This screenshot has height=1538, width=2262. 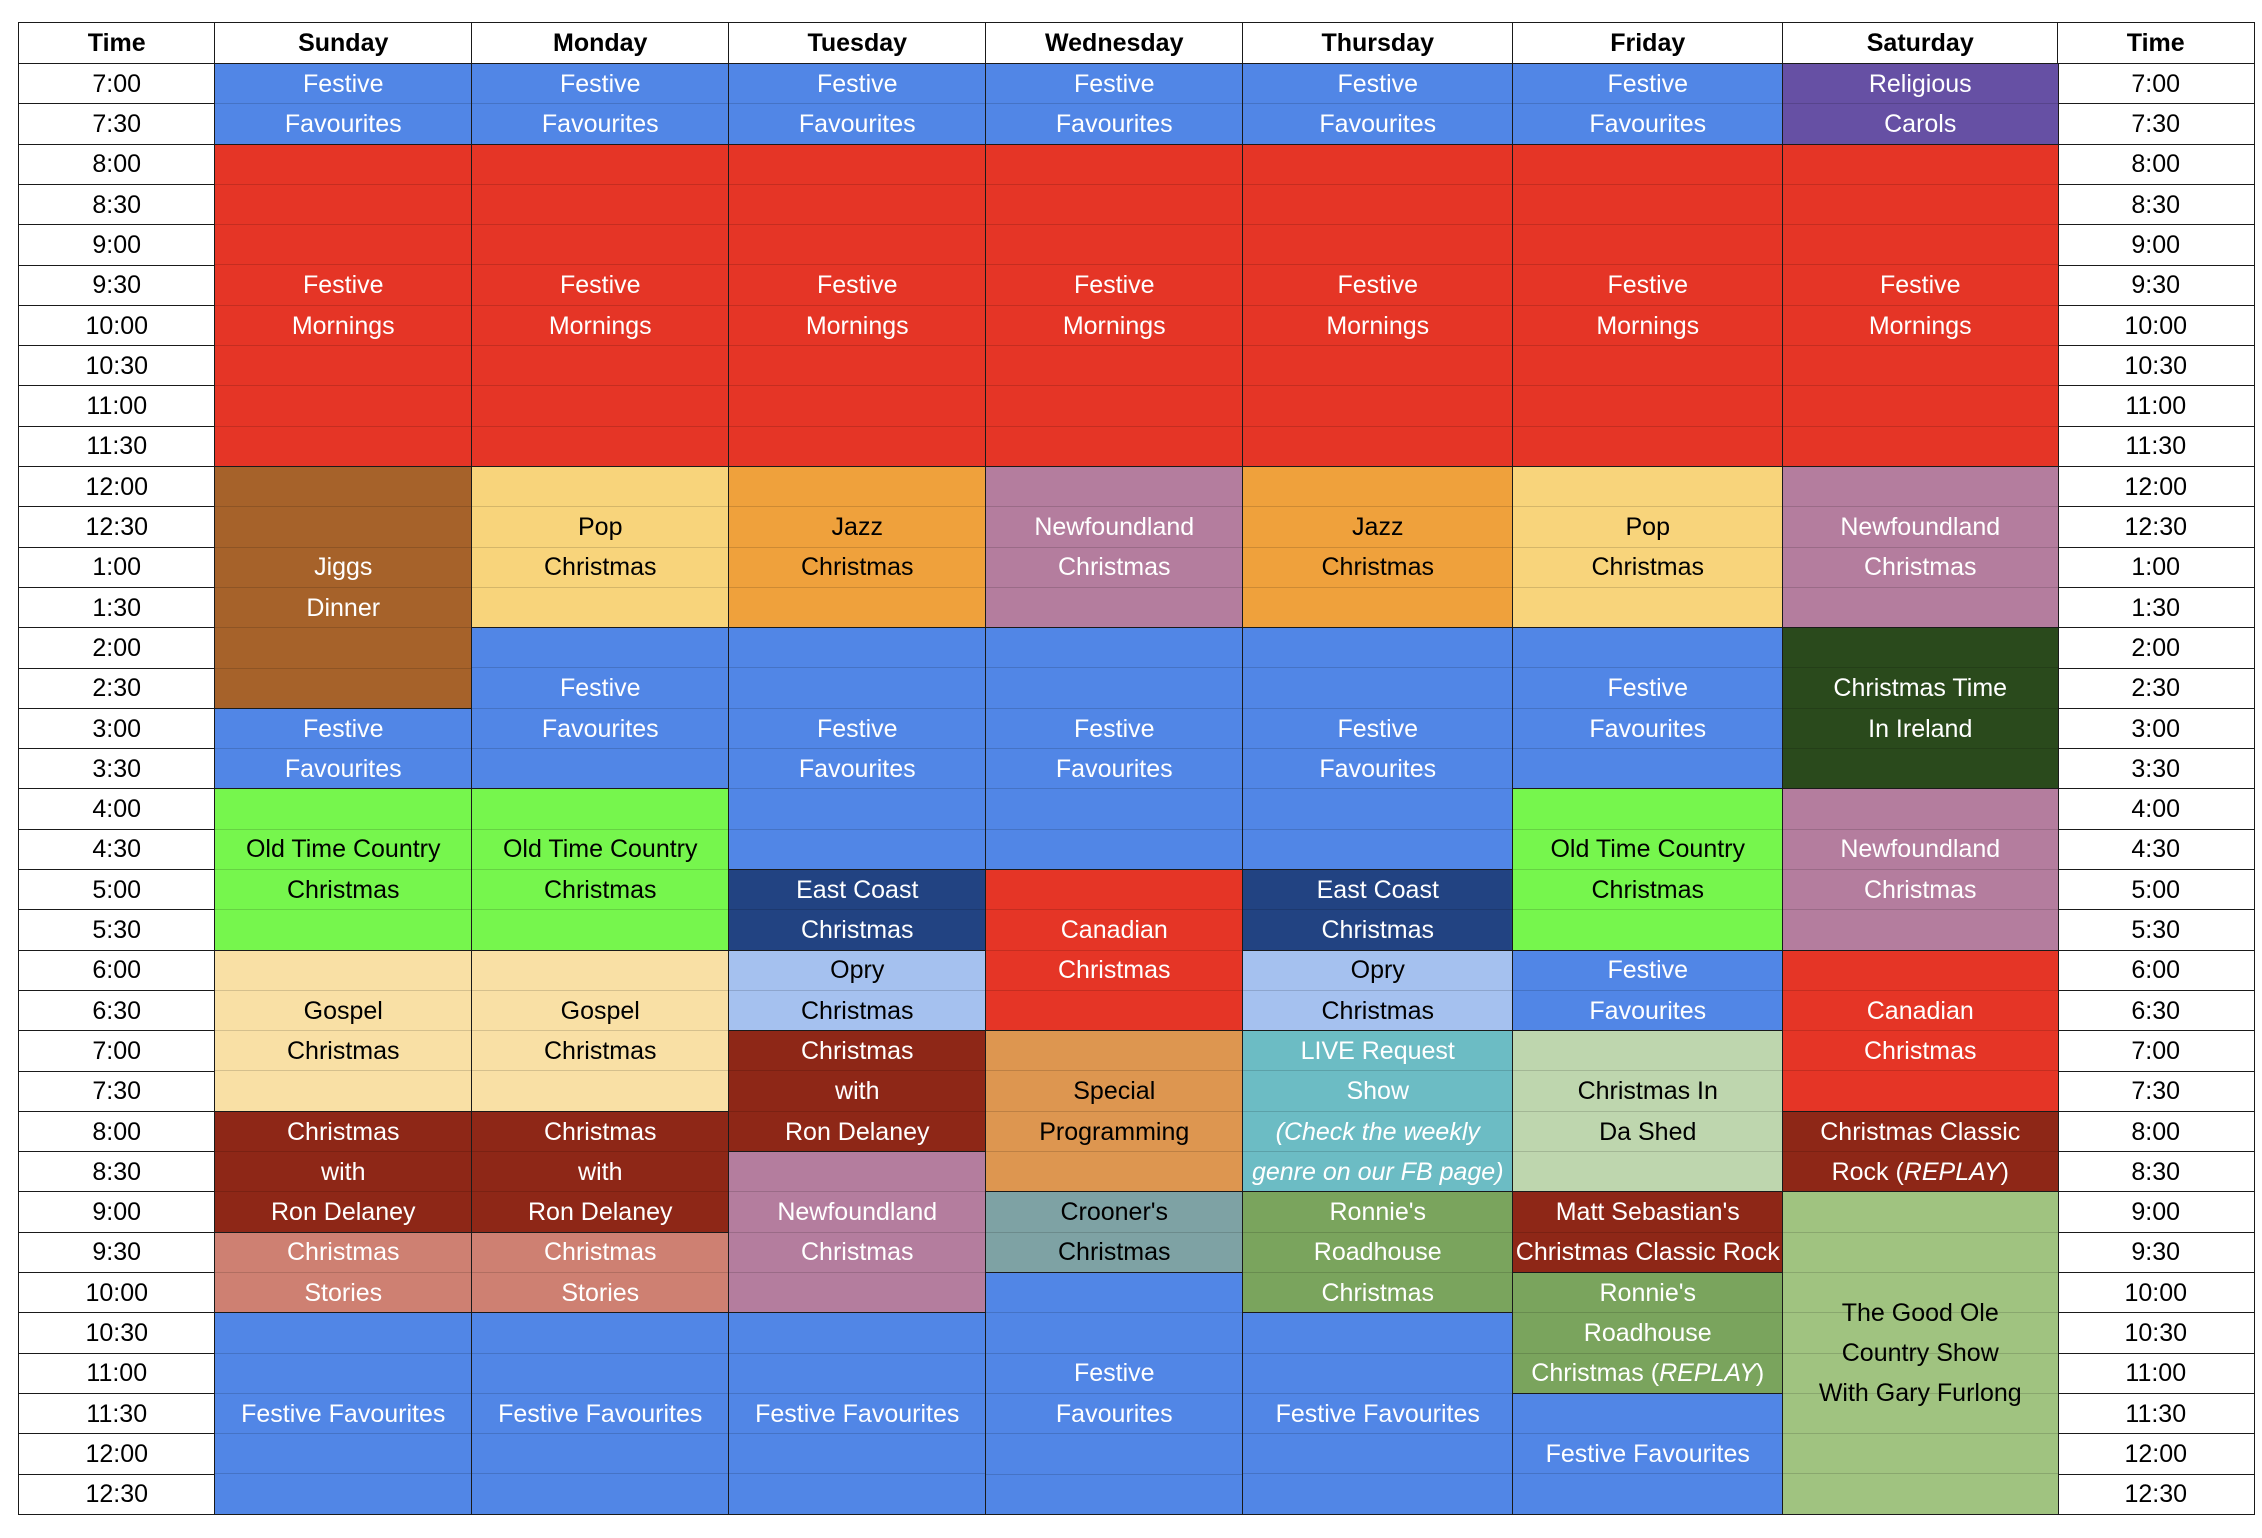 What do you see at coordinates (857, 43) in the screenshot?
I see `day-header-tuesday: Tuesday` at bounding box center [857, 43].